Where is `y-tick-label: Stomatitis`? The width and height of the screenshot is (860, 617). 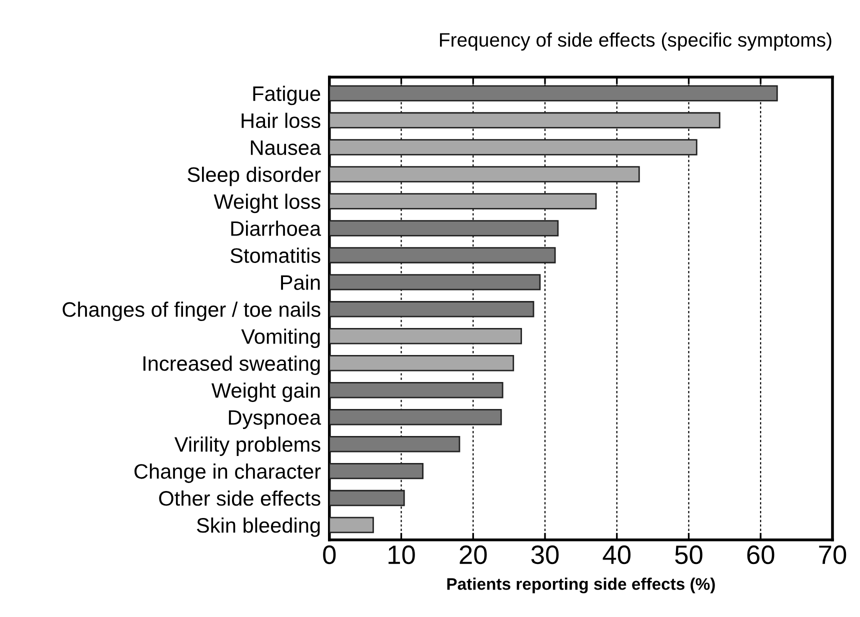 y-tick-label: Stomatitis is located at coordinates (275, 255).